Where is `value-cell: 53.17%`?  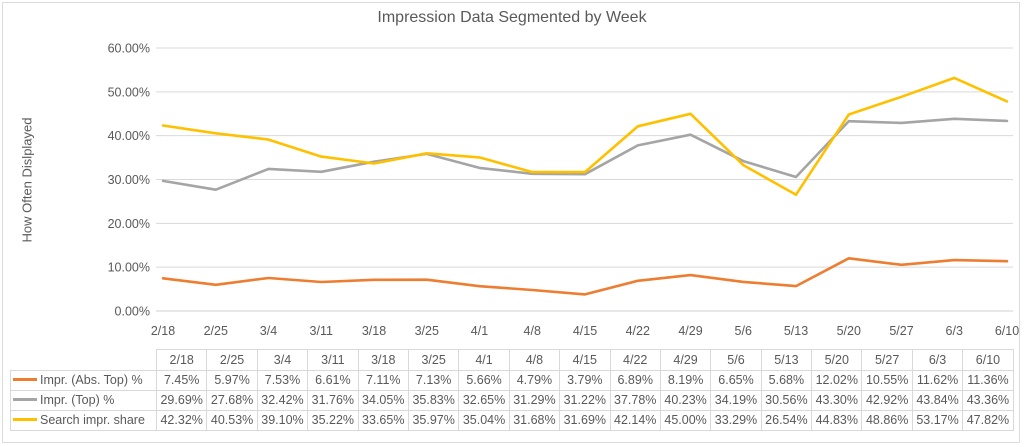
value-cell: 53.17% is located at coordinates (937, 420).